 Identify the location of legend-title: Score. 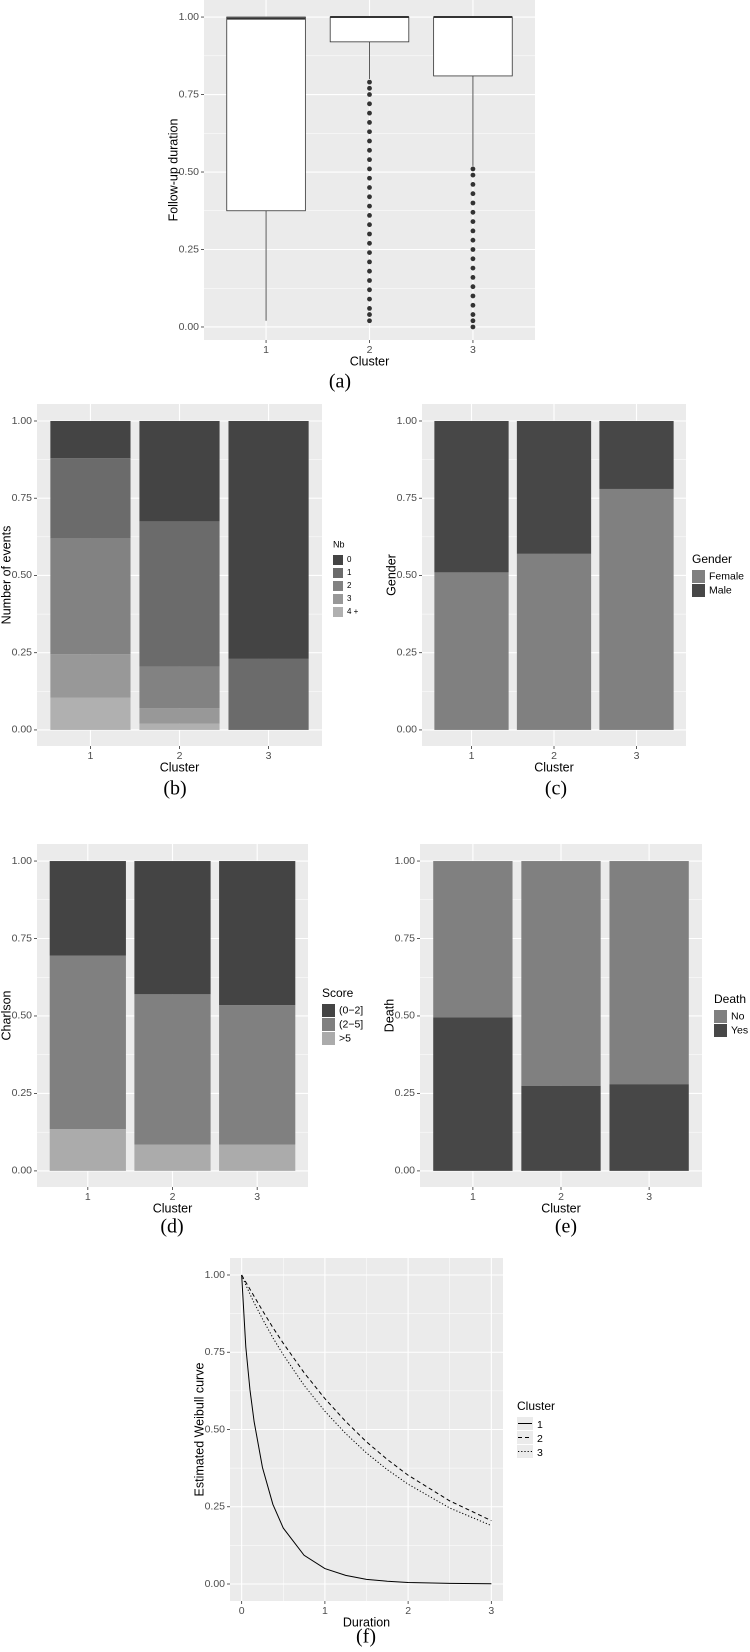
(338, 993).